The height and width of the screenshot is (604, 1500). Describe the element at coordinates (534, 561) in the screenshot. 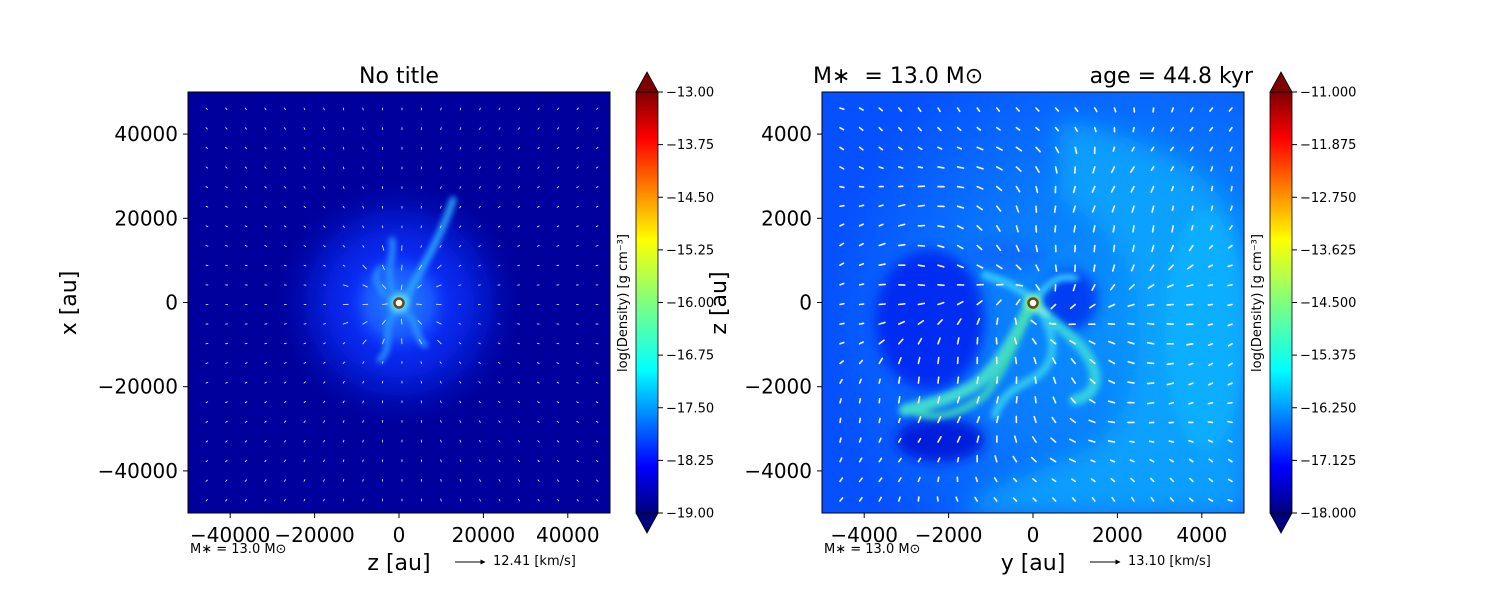

I see `left-velocity-key-label: 12.41 [km/s]` at that location.